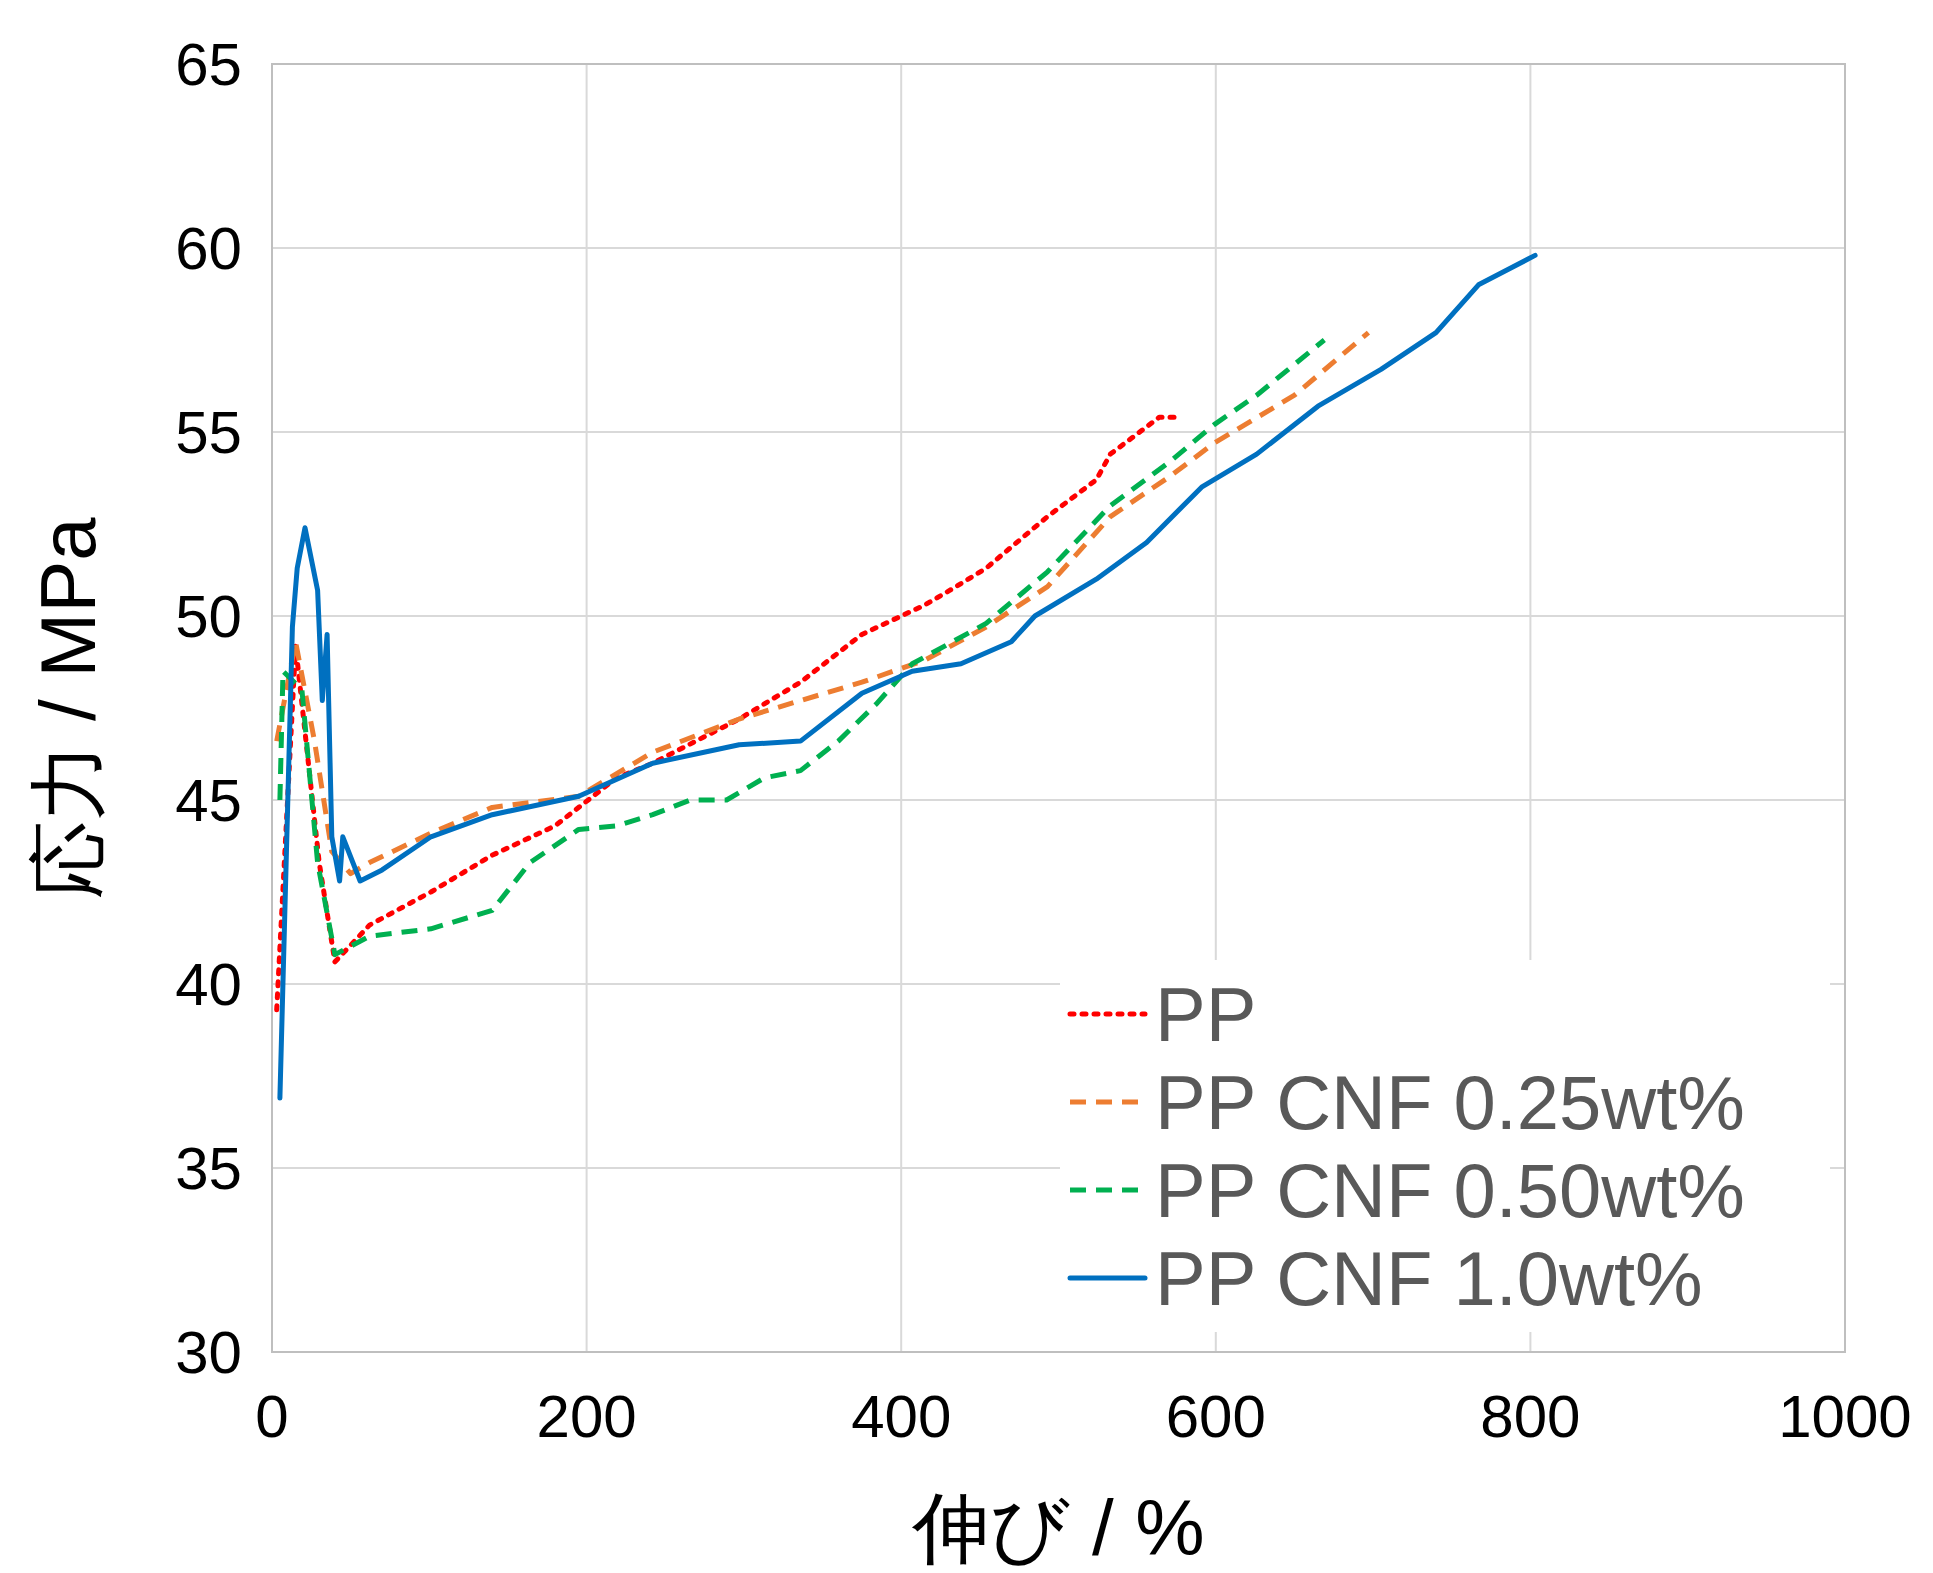 This screenshot has height=1573, width=1933. I want to click on x-tick-label: 800, so click(1530, 1416).